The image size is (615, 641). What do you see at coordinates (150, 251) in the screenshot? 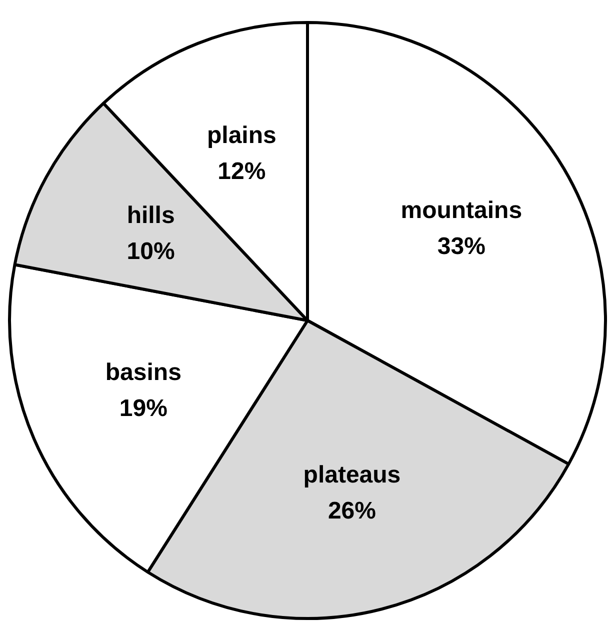
I see `data-label: 10%` at bounding box center [150, 251].